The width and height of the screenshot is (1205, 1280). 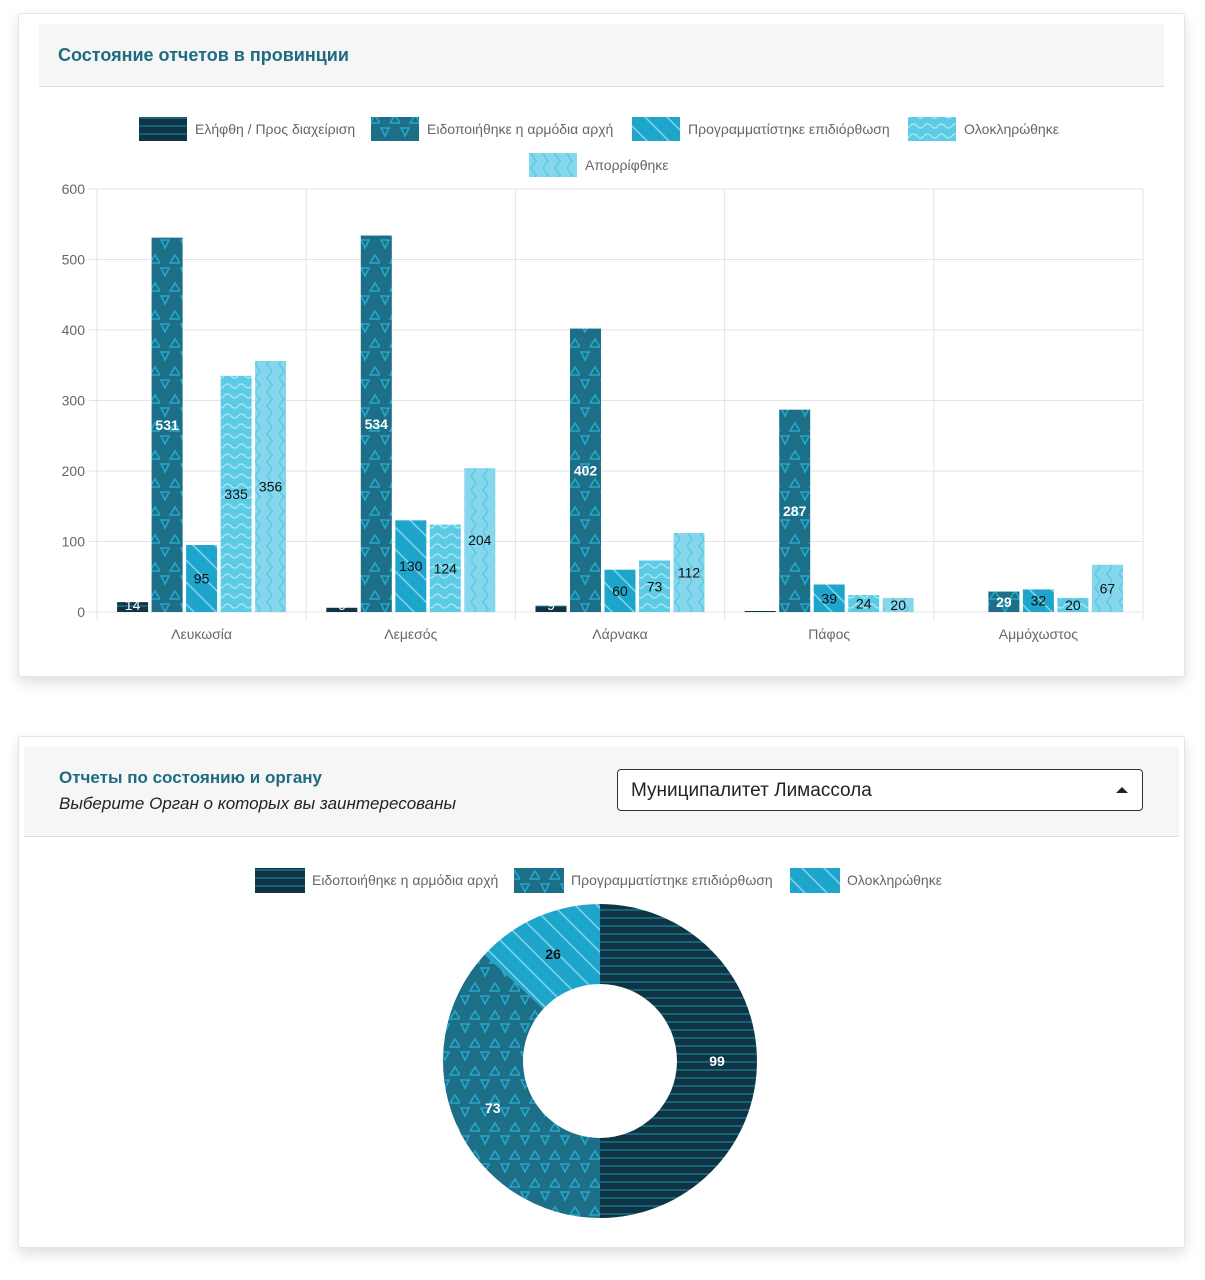 What do you see at coordinates (1122, 790) in the screenshot?
I see `caret-up-icon` at bounding box center [1122, 790].